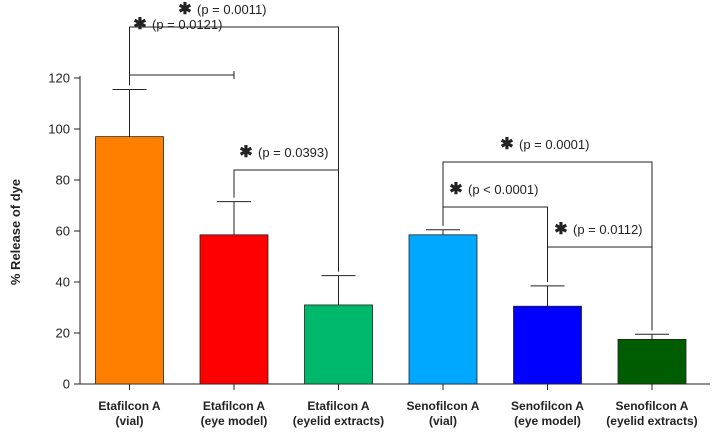 This screenshot has height=433, width=728. What do you see at coordinates (63, 180) in the screenshot?
I see `y-tick-label: 80` at bounding box center [63, 180].